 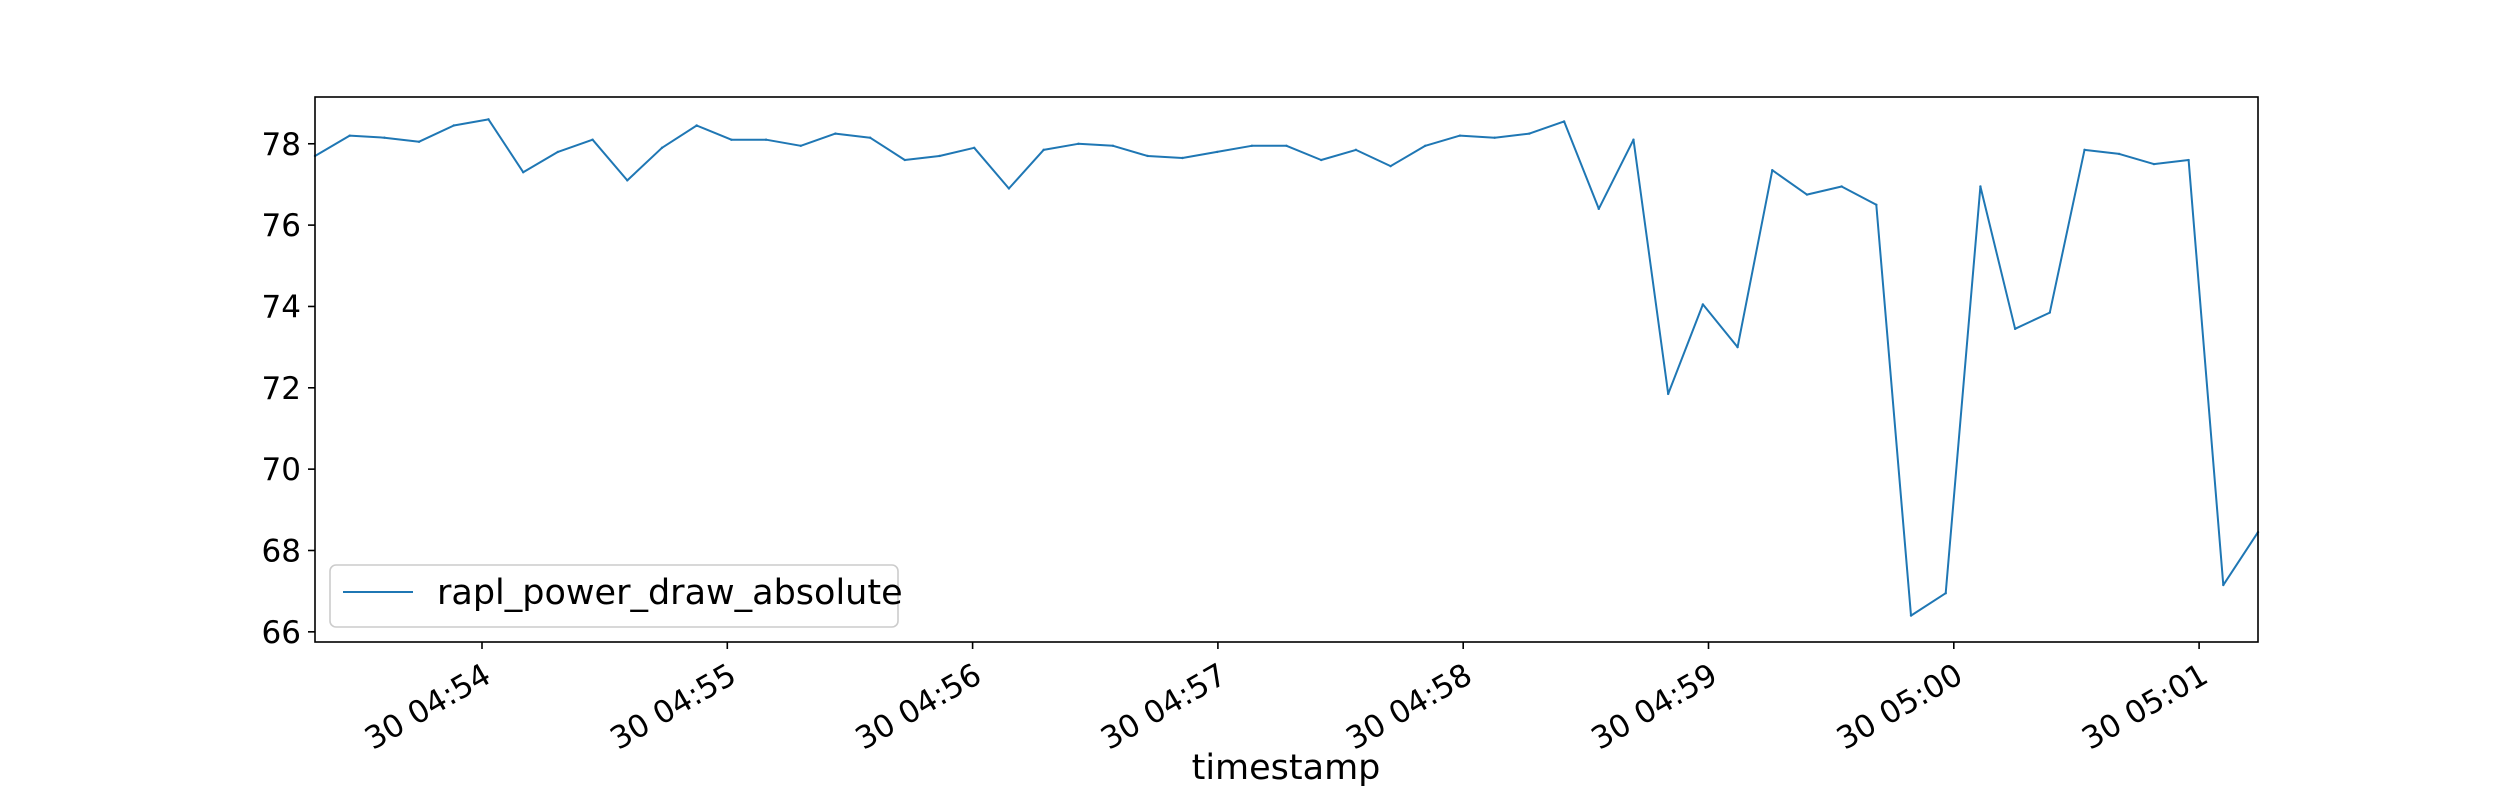 I want to click on x-tick-label: 30 05:00, so click(x=1900, y=707).